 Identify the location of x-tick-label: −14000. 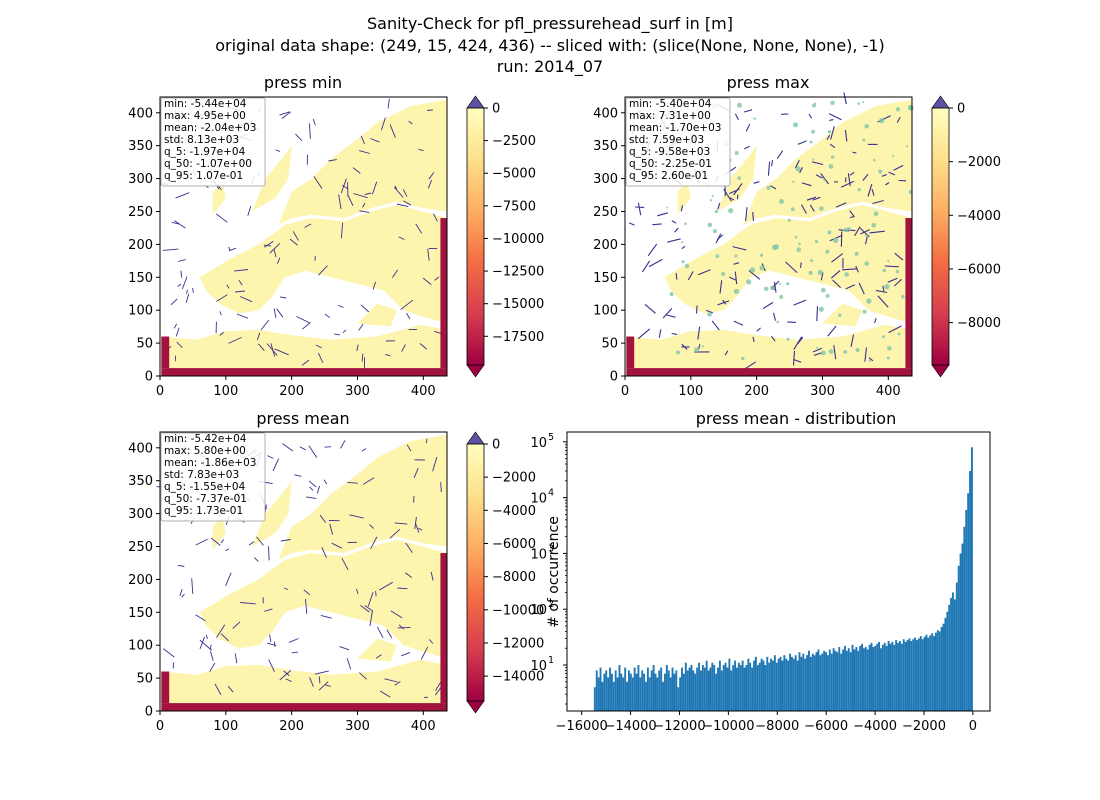
(630, 726).